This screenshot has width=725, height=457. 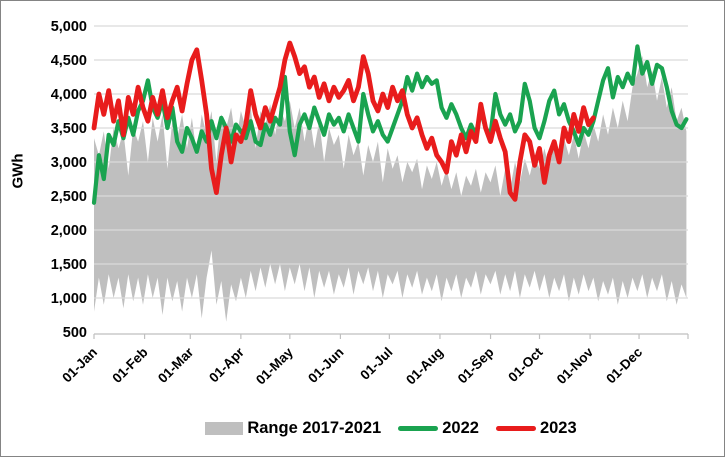 I want to click on x-tick-label-01-Aug: 01-Aug, so click(x=424, y=366).